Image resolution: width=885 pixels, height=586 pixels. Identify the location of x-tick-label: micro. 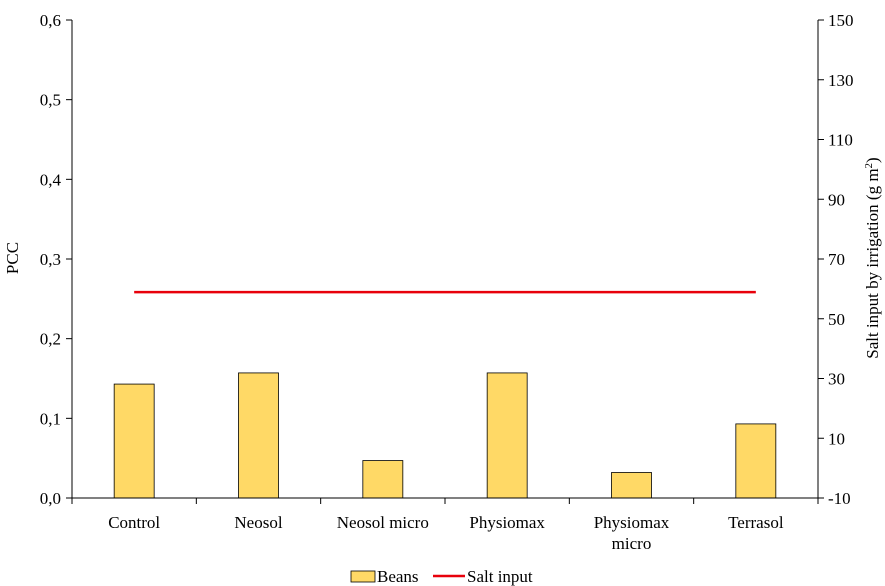
(632, 543).